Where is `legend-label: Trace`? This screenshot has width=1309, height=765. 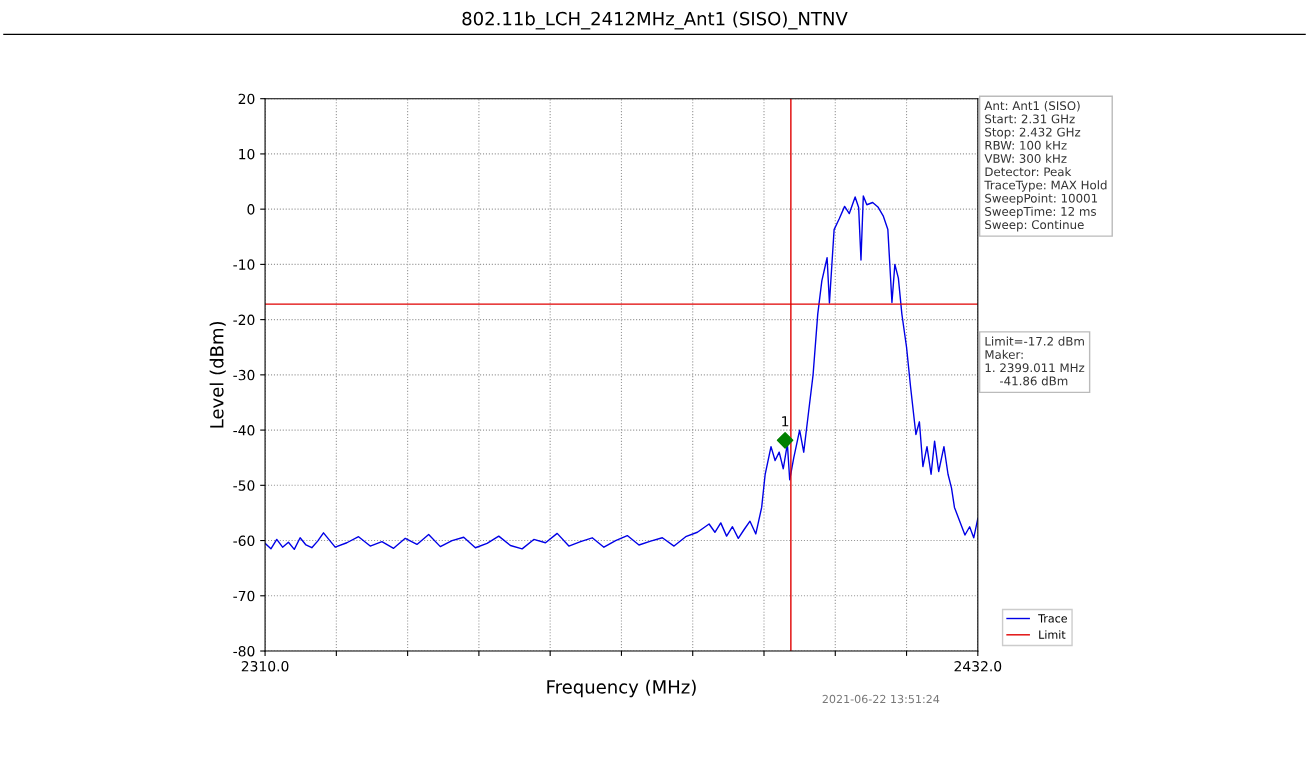 legend-label: Trace is located at coordinates (1053, 618).